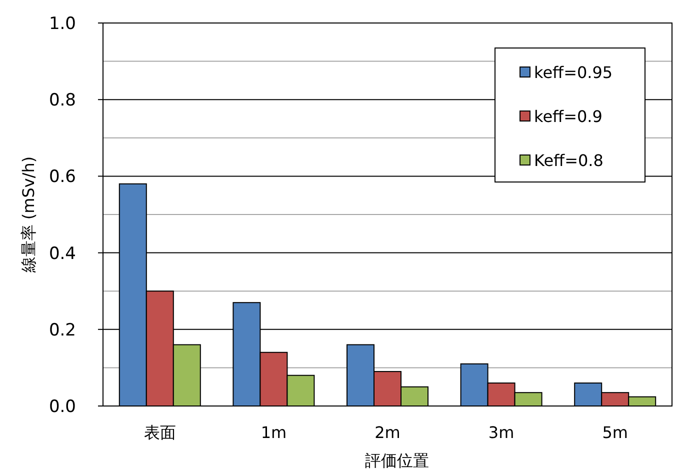 Image resolution: width=677 pixels, height=470 pixels. I want to click on y-tick-label: 0.8, so click(62, 100).